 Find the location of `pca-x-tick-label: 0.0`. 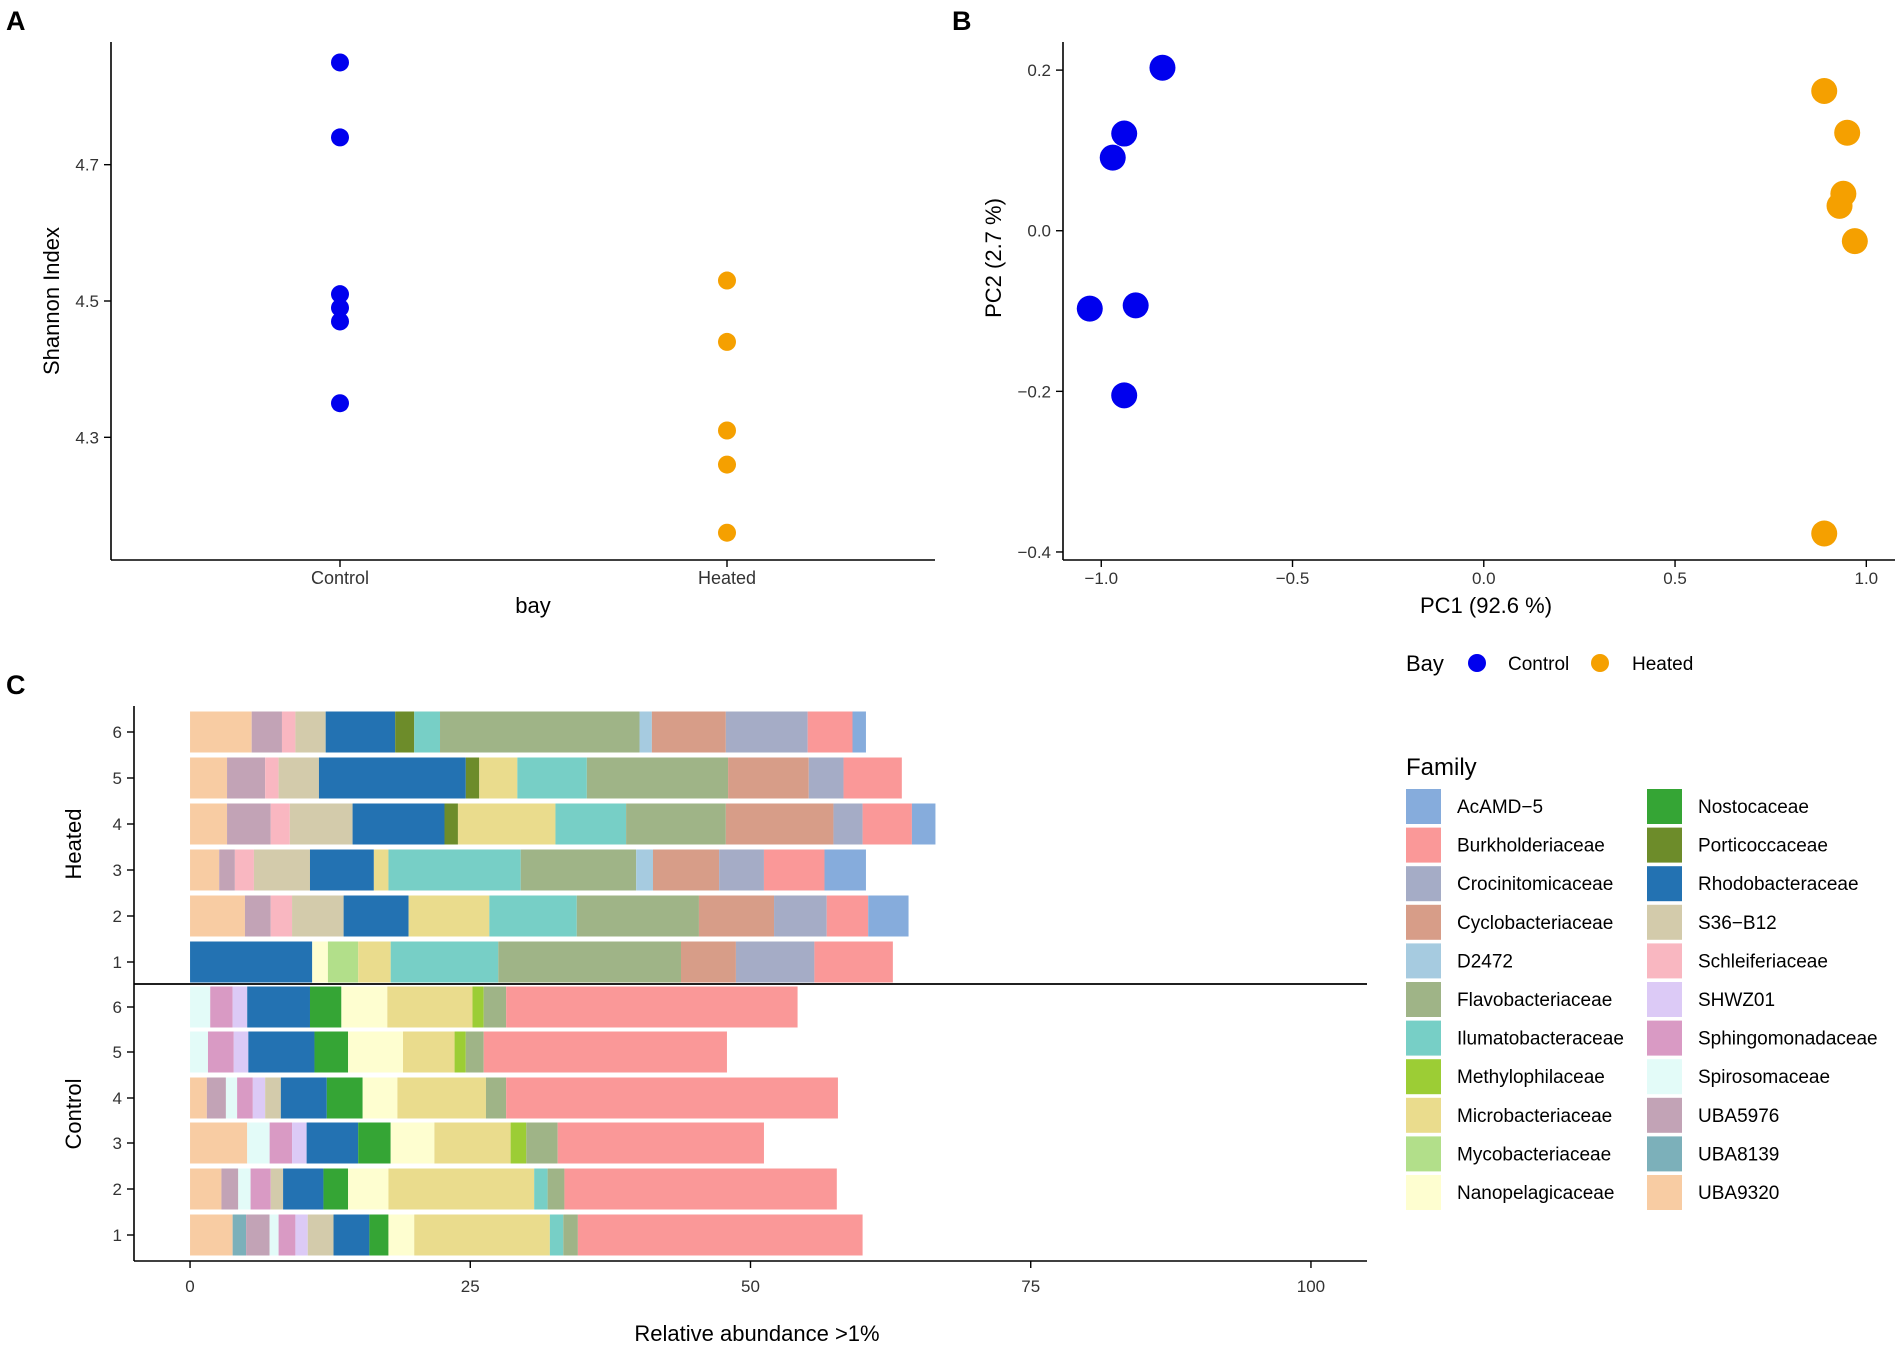

pca-x-tick-label: 0.0 is located at coordinates (1484, 578).